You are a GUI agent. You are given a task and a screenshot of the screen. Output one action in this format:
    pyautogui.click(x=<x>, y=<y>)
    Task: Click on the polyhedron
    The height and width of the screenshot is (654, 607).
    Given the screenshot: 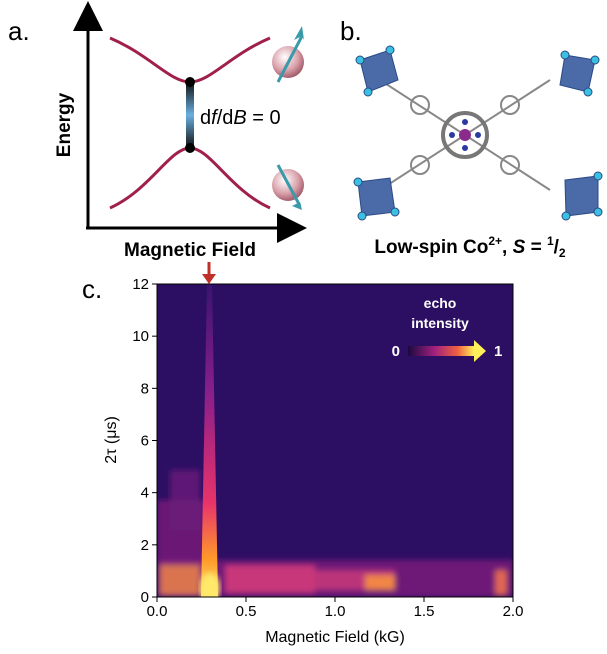 What is the action you would take?
    pyautogui.click(x=478, y=133)
    